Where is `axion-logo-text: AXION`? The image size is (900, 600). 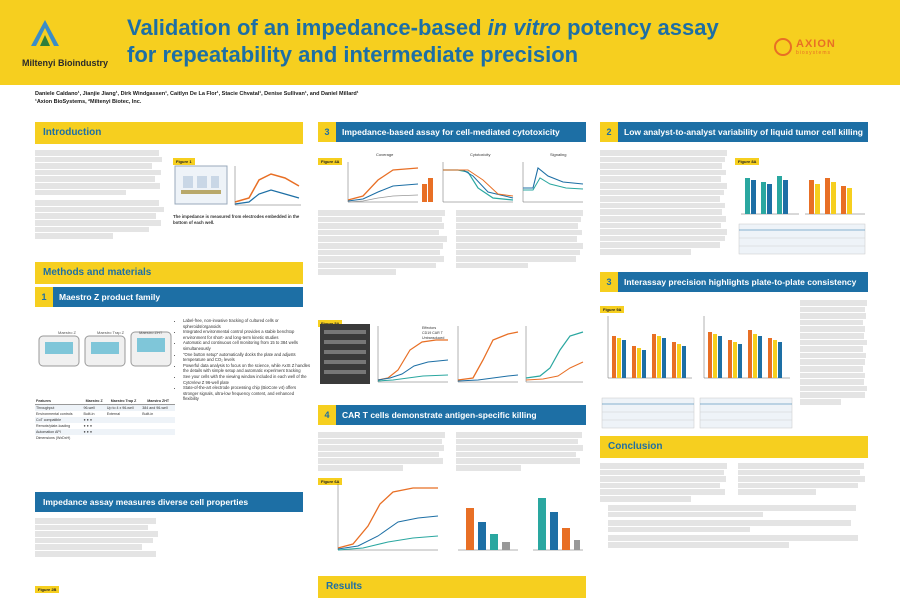
axion-logo-text: AXION is located at coordinates (816, 44).